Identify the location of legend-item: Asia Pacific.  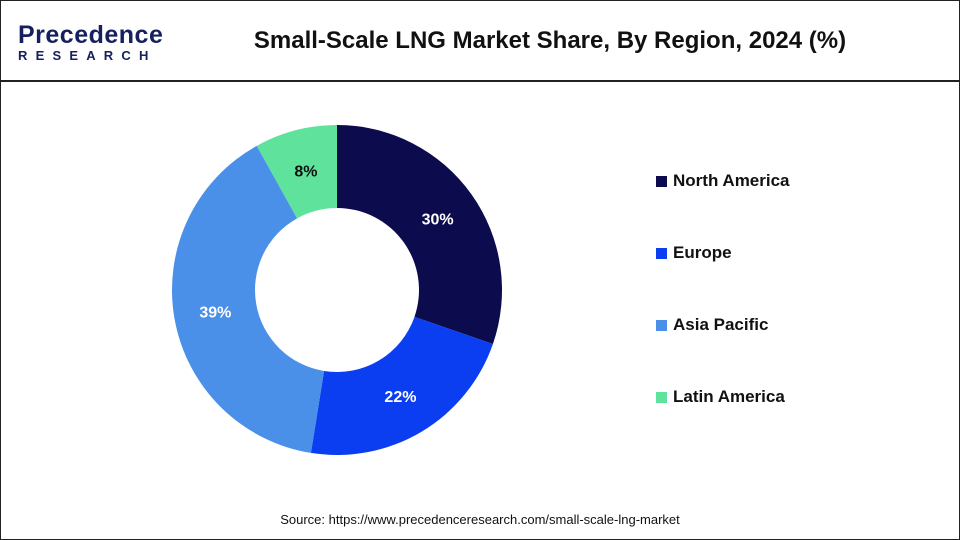
(712, 325).